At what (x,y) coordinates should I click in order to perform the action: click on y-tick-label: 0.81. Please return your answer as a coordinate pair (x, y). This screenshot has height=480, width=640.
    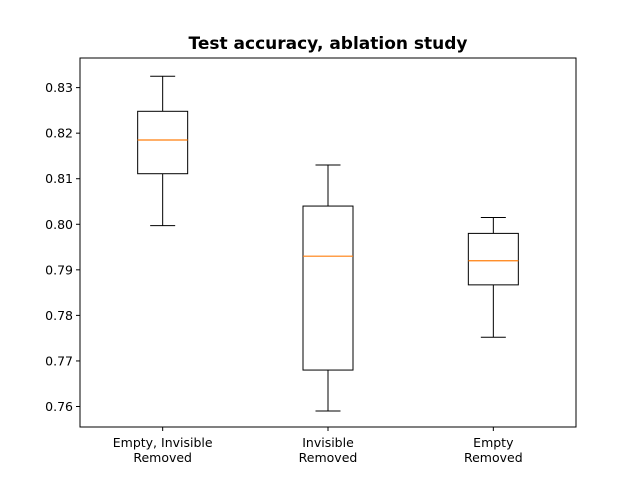
    Looking at the image, I should click on (59, 178).